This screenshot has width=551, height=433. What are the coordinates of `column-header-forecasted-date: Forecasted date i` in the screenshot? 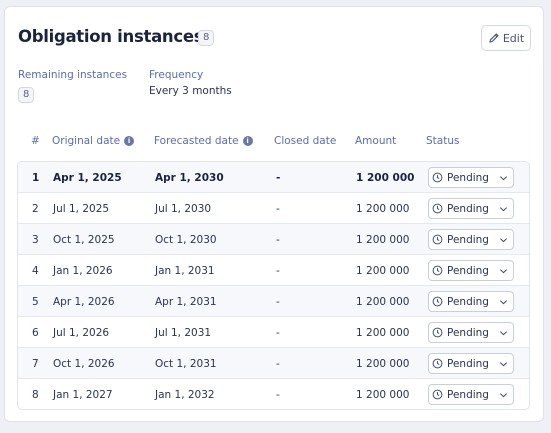 It's located at (203, 141).